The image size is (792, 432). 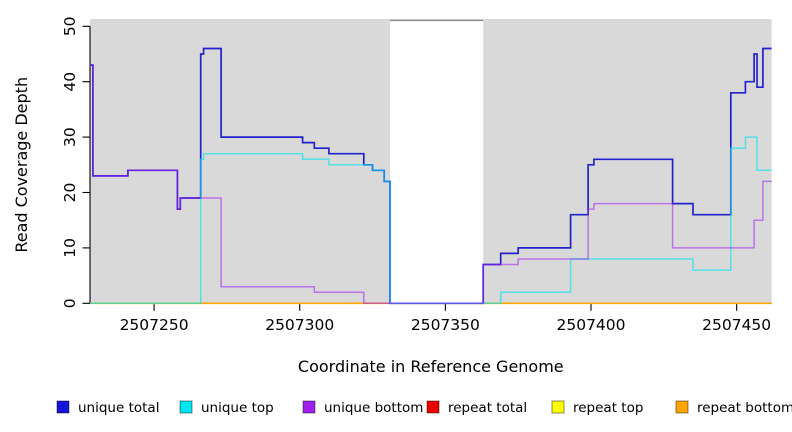 I want to click on x-tick-label: 2507450, so click(x=736, y=325).